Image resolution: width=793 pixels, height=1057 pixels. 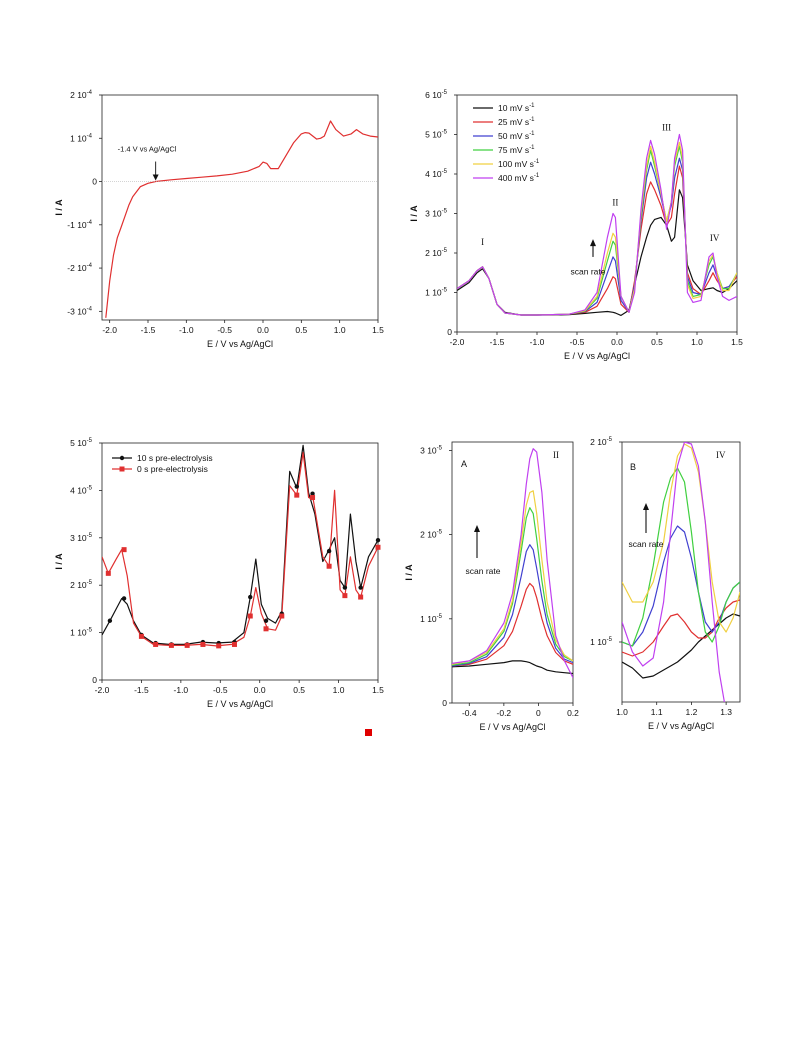 I want to click on pre_electrolysis-y-tick-label: 2 10-5, so click(x=81, y=585).